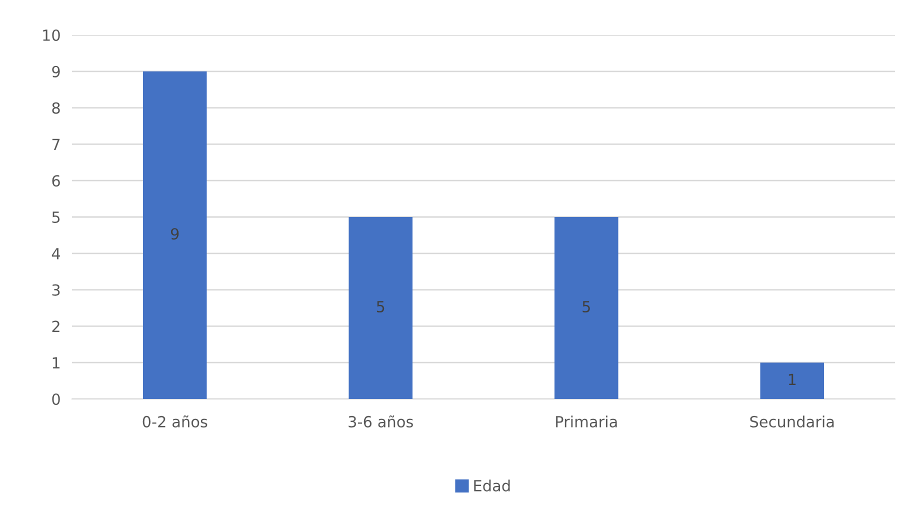  I want to click on x-tick-label: 0-2 años, so click(175, 421).